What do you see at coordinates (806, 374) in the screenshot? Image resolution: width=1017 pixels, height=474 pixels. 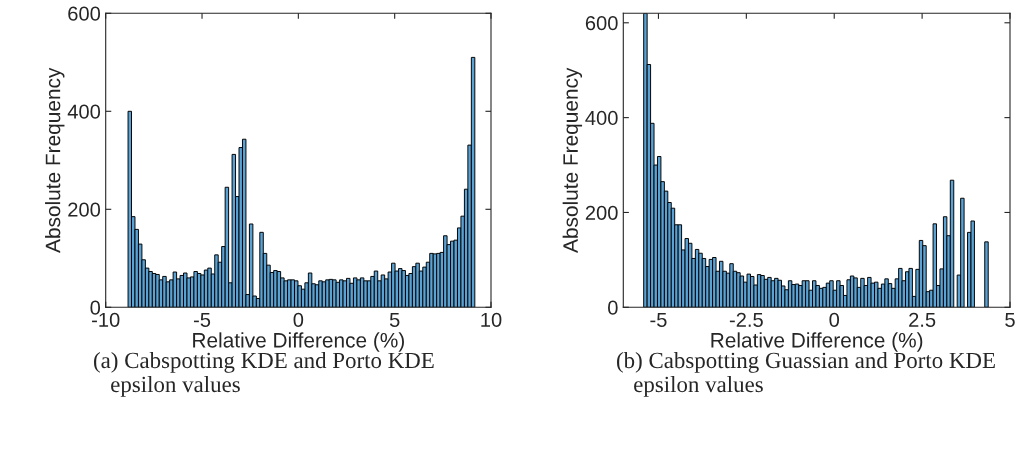 I see `text: (b) Cabspotting Guassian and Porto KDE epsilon values` at bounding box center [806, 374].